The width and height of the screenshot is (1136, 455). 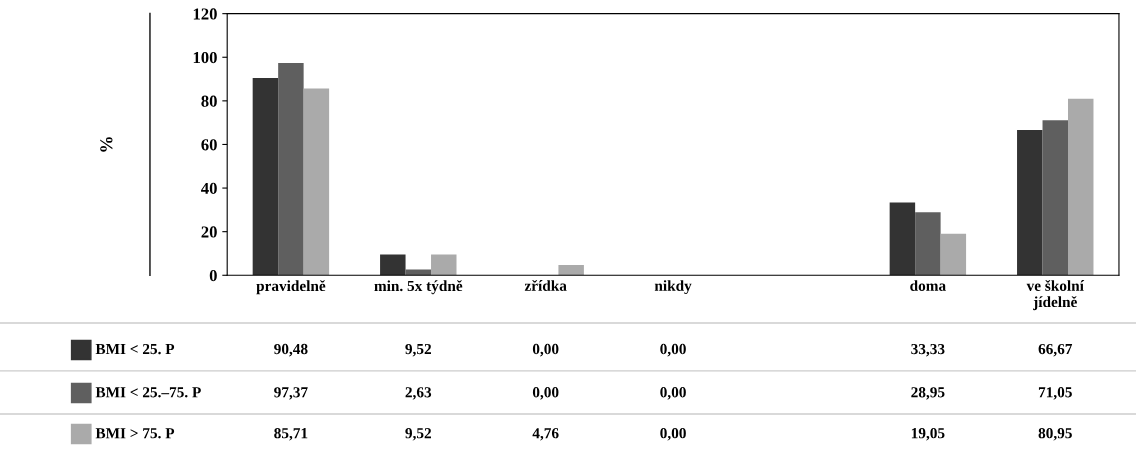 I want to click on data-label: 66,67, so click(x=1055, y=350).